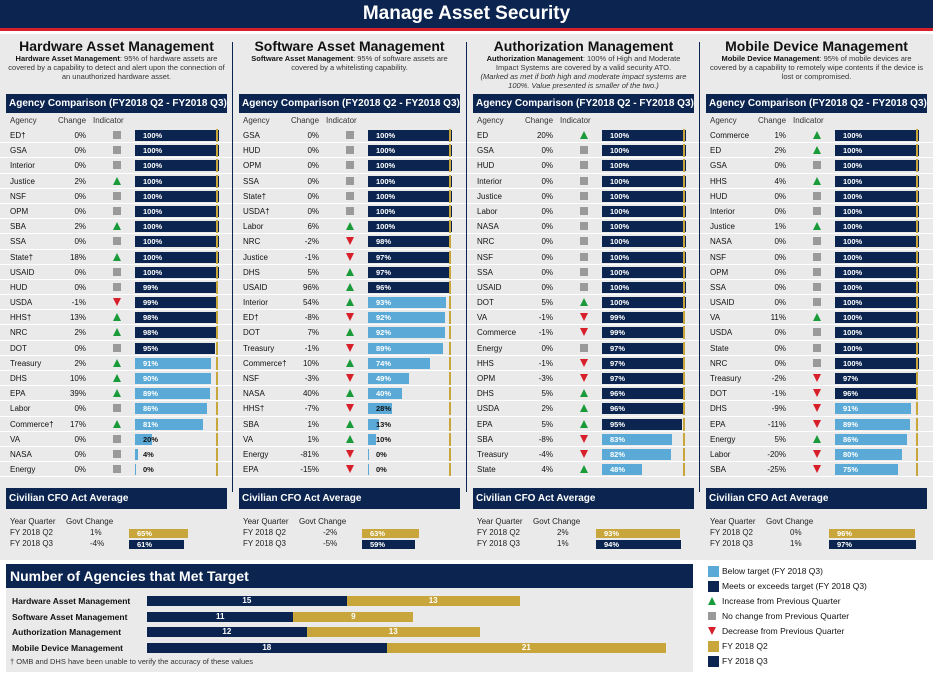  What do you see at coordinates (482, 318) in the screenshot?
I see `agency-name: VA` at bounding box center [482, 318].